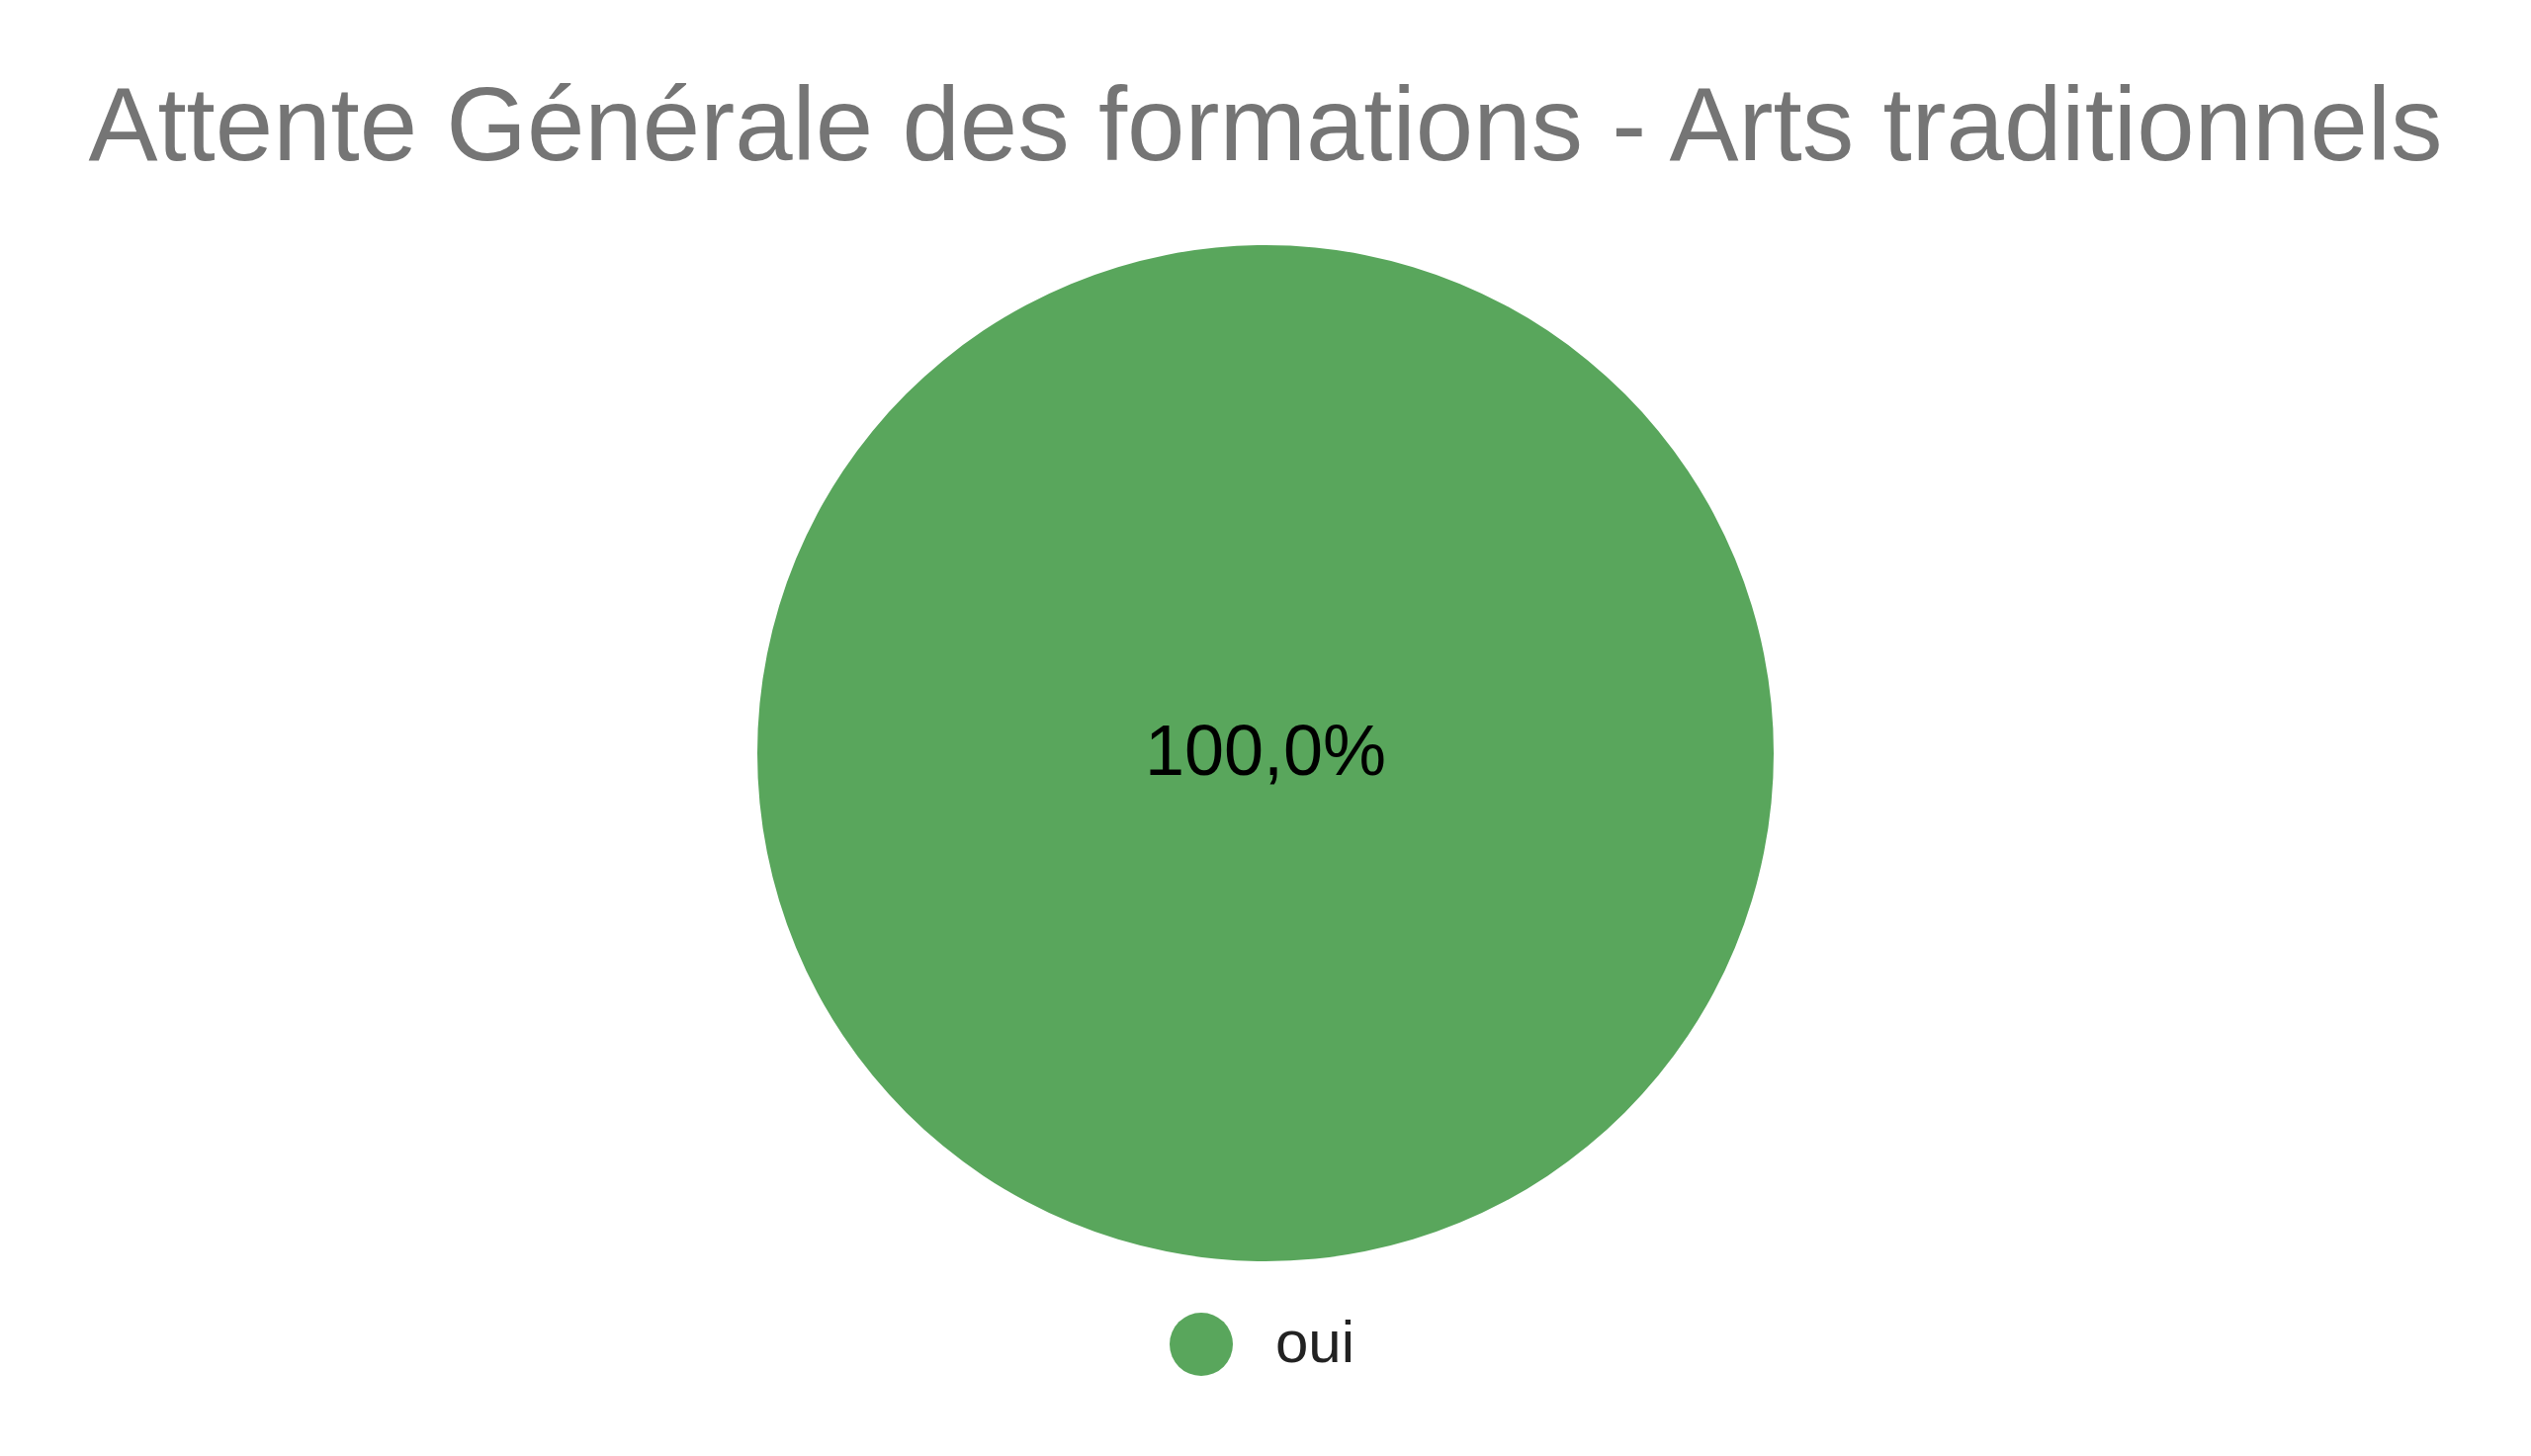  I want to click on chart-title: Attente Générale des formations - Arts traditionnels, so click(1265, 124).